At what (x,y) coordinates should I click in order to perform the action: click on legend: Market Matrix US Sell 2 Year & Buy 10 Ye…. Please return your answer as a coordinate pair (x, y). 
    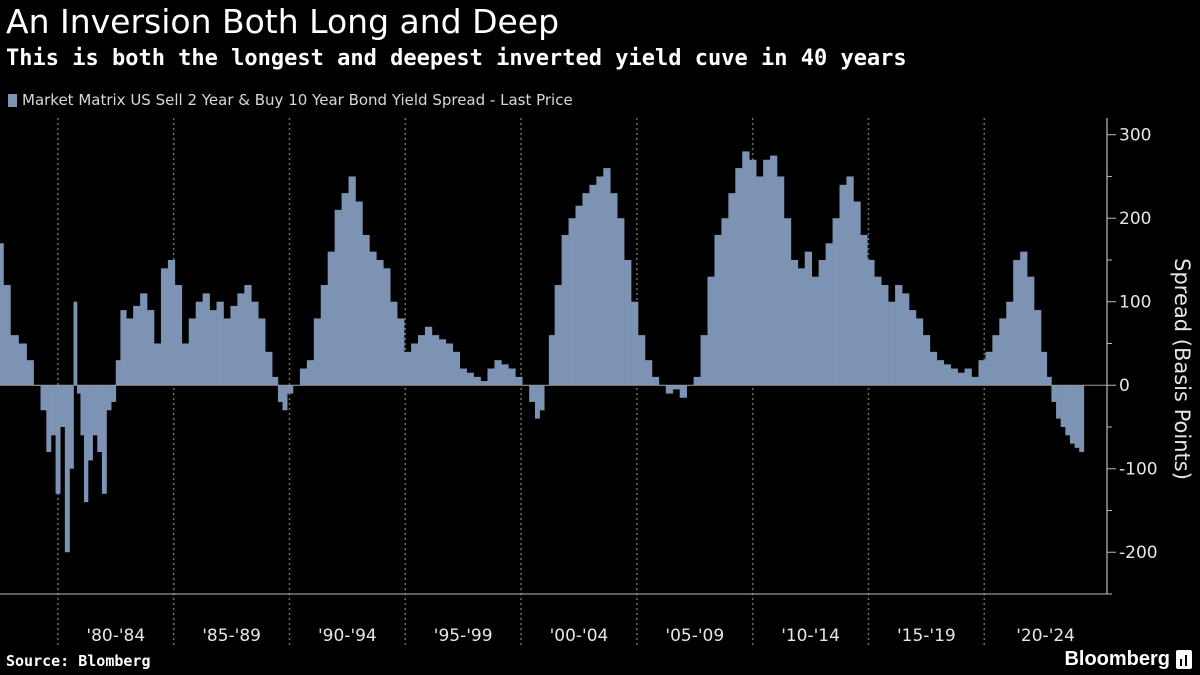
    Looking at the image, I should click on (290, 100).